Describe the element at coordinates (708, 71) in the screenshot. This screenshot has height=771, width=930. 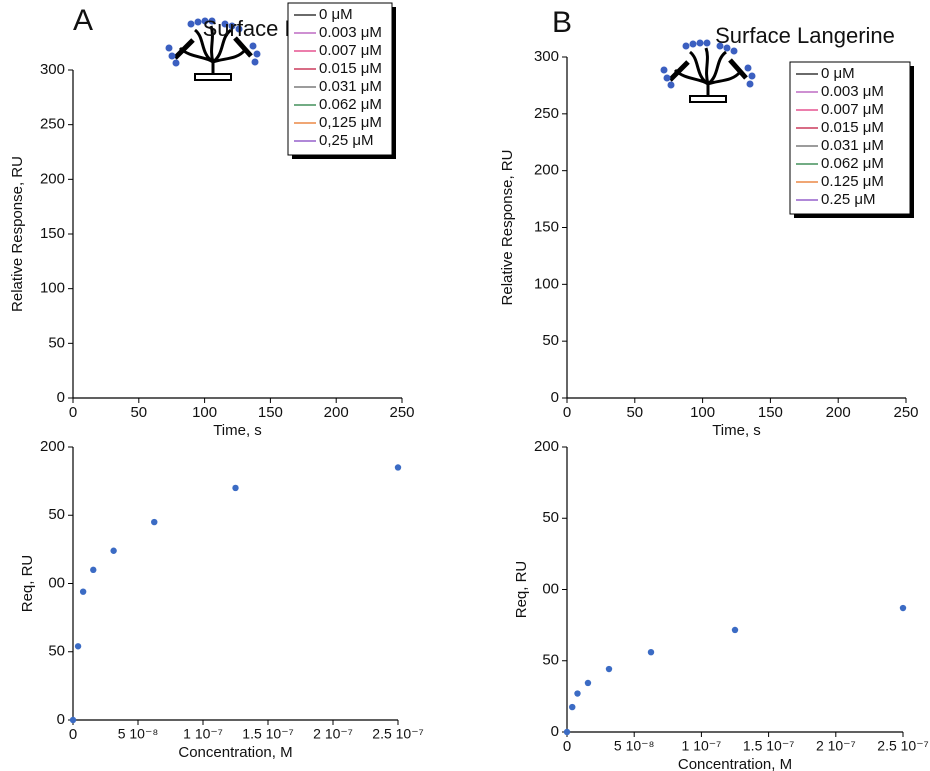
I see `dendrimer-icon` at that location.